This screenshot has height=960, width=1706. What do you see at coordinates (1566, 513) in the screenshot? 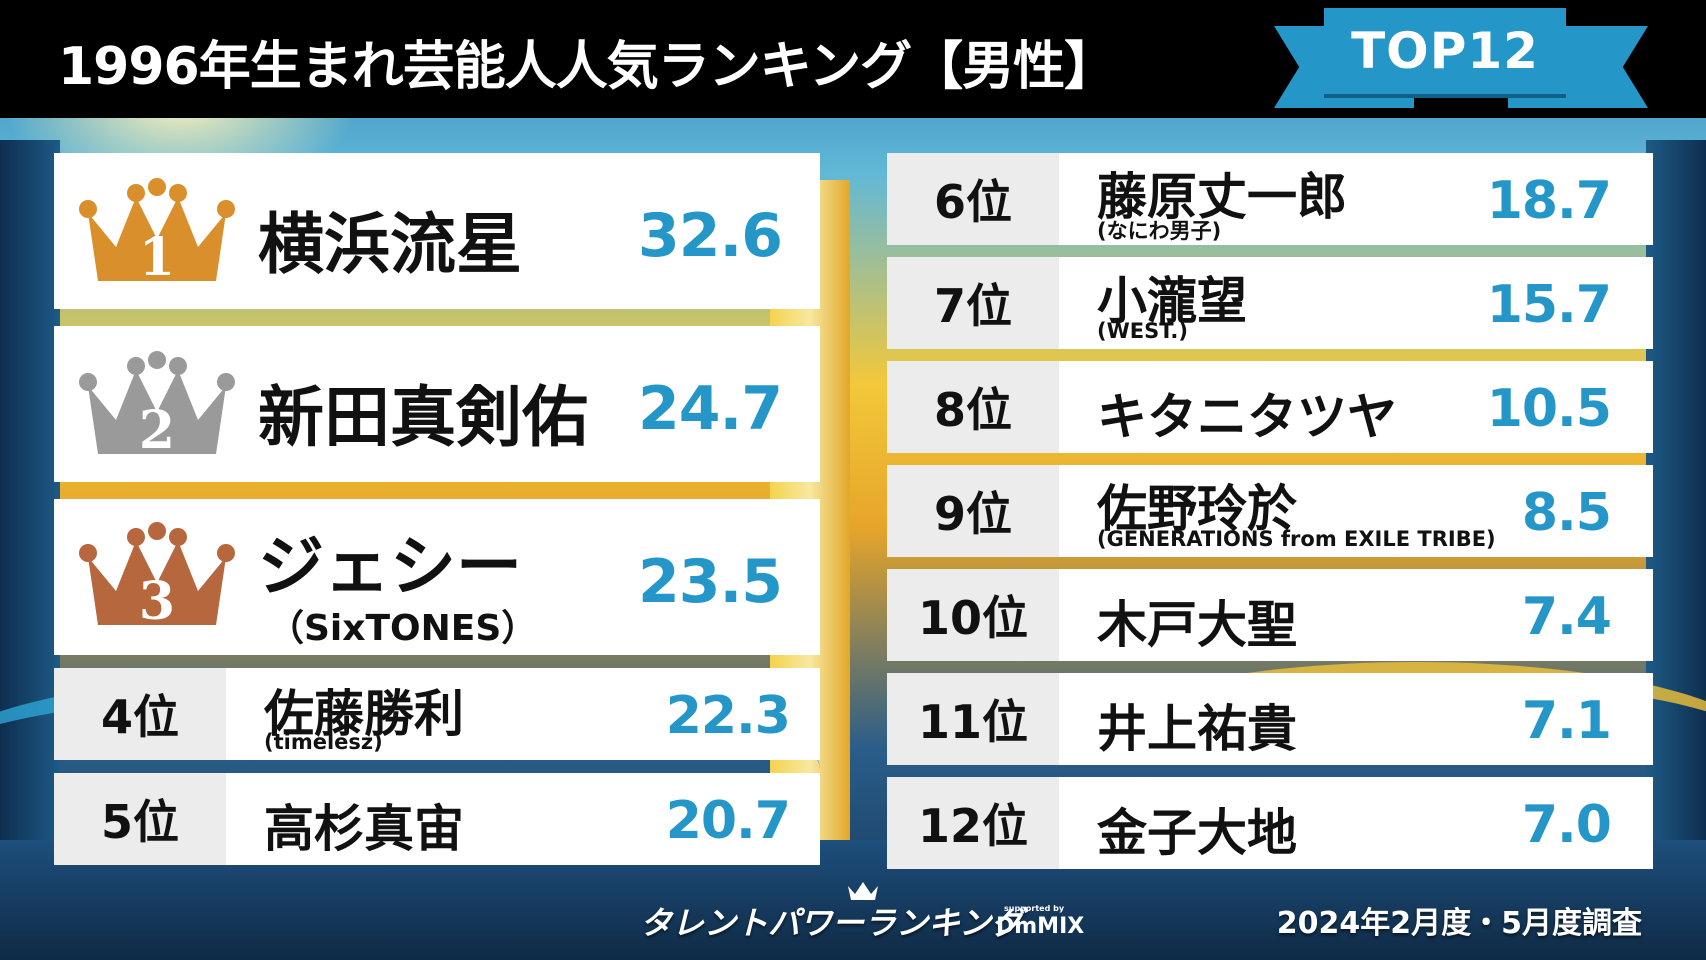
I see `rank-score: 8.5` at bounding box center [1566, 513].